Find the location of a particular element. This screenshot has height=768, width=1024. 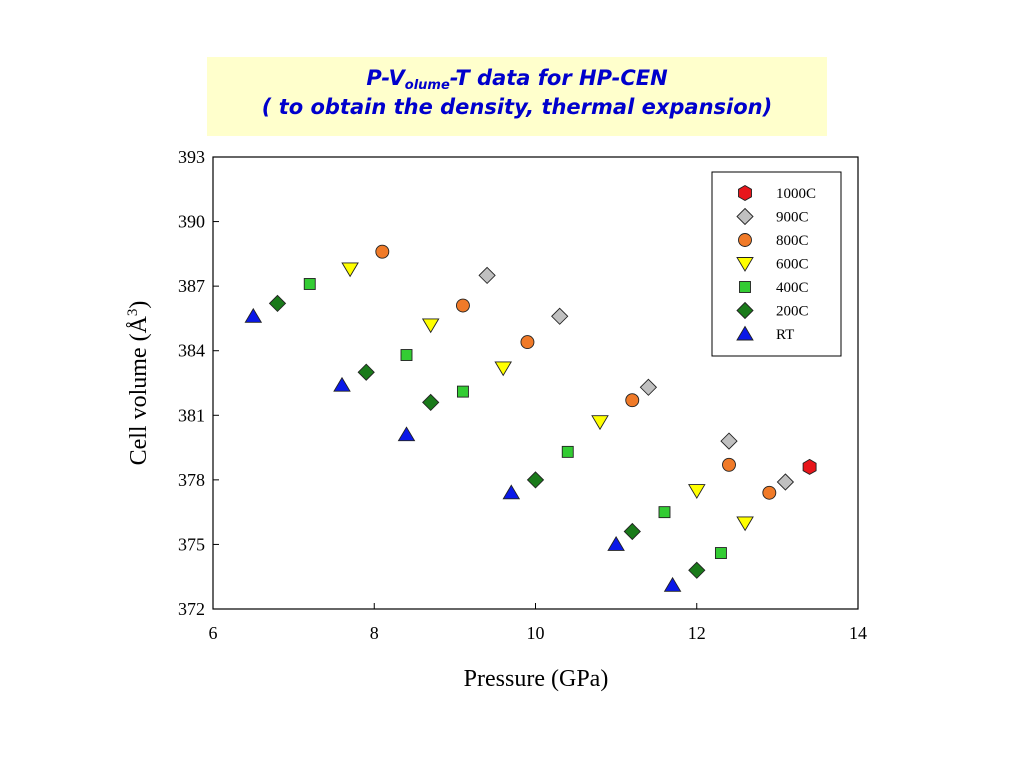

title-line-1-sub: olume is located at coordinates (427, 85).